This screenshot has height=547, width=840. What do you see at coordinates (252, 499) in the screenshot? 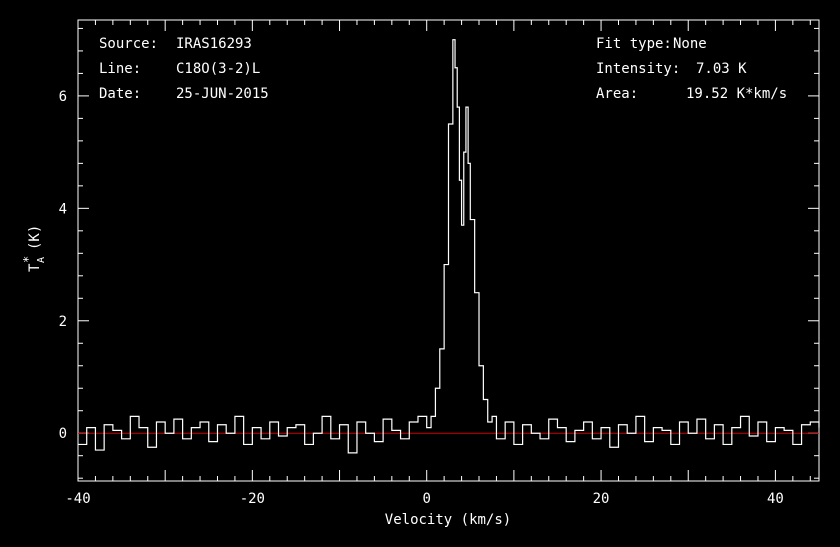
I see `x-tick-label: -20` at bounding box center [252, 499].